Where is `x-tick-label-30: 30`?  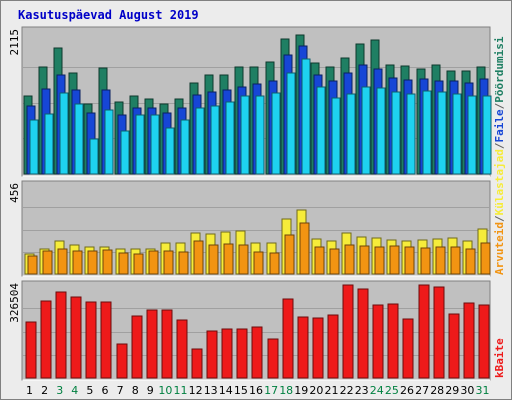 x-tick-label-30: 30 is located at coordinates (467, 390).